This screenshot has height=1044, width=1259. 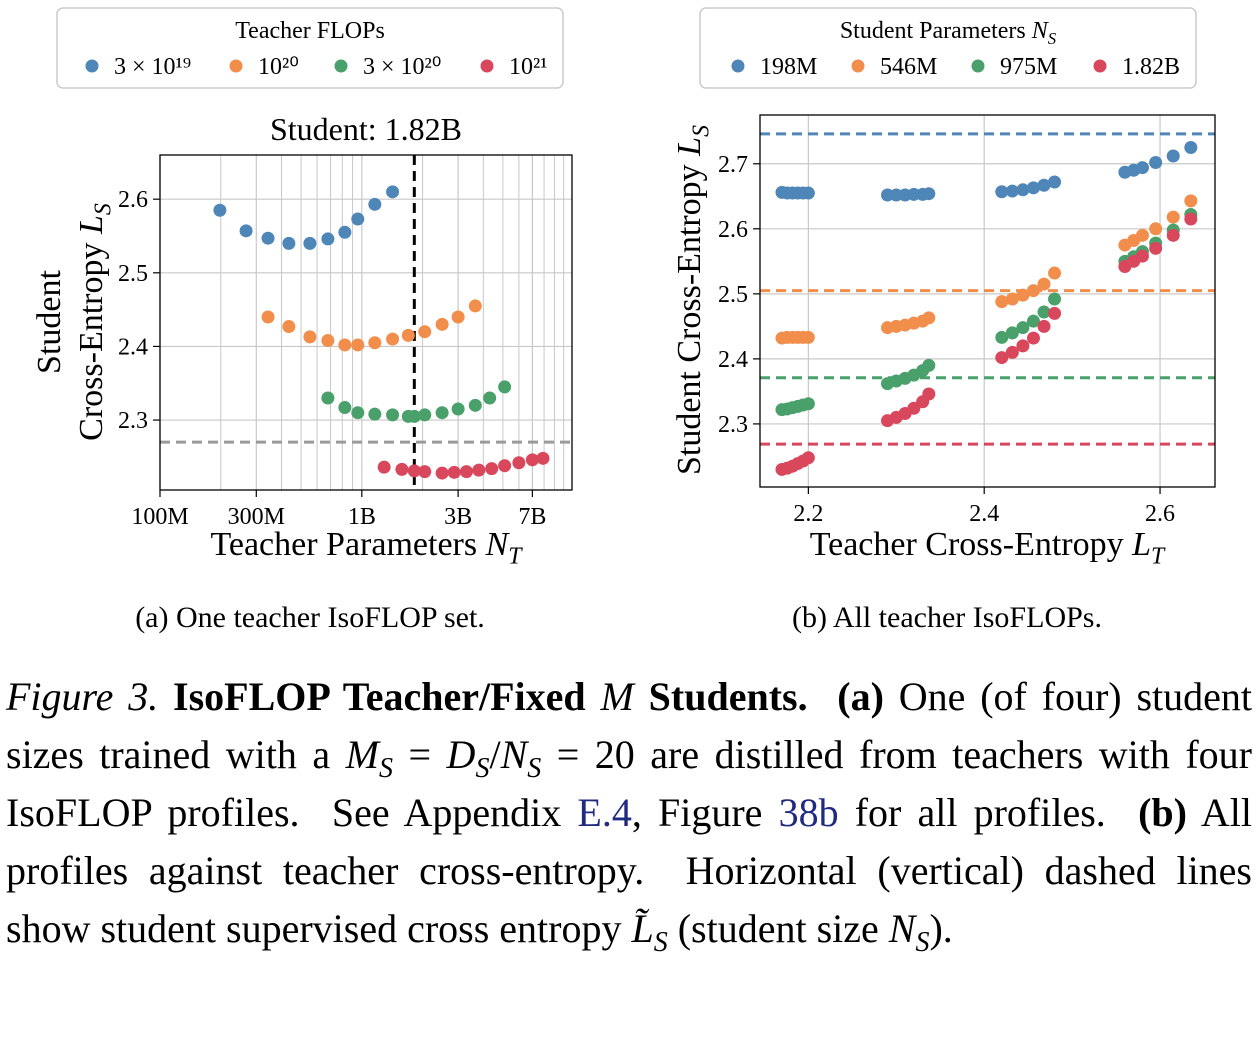 I want to click on y-axis-label: Cross-Entropy LS, so click(x=95, y=322).